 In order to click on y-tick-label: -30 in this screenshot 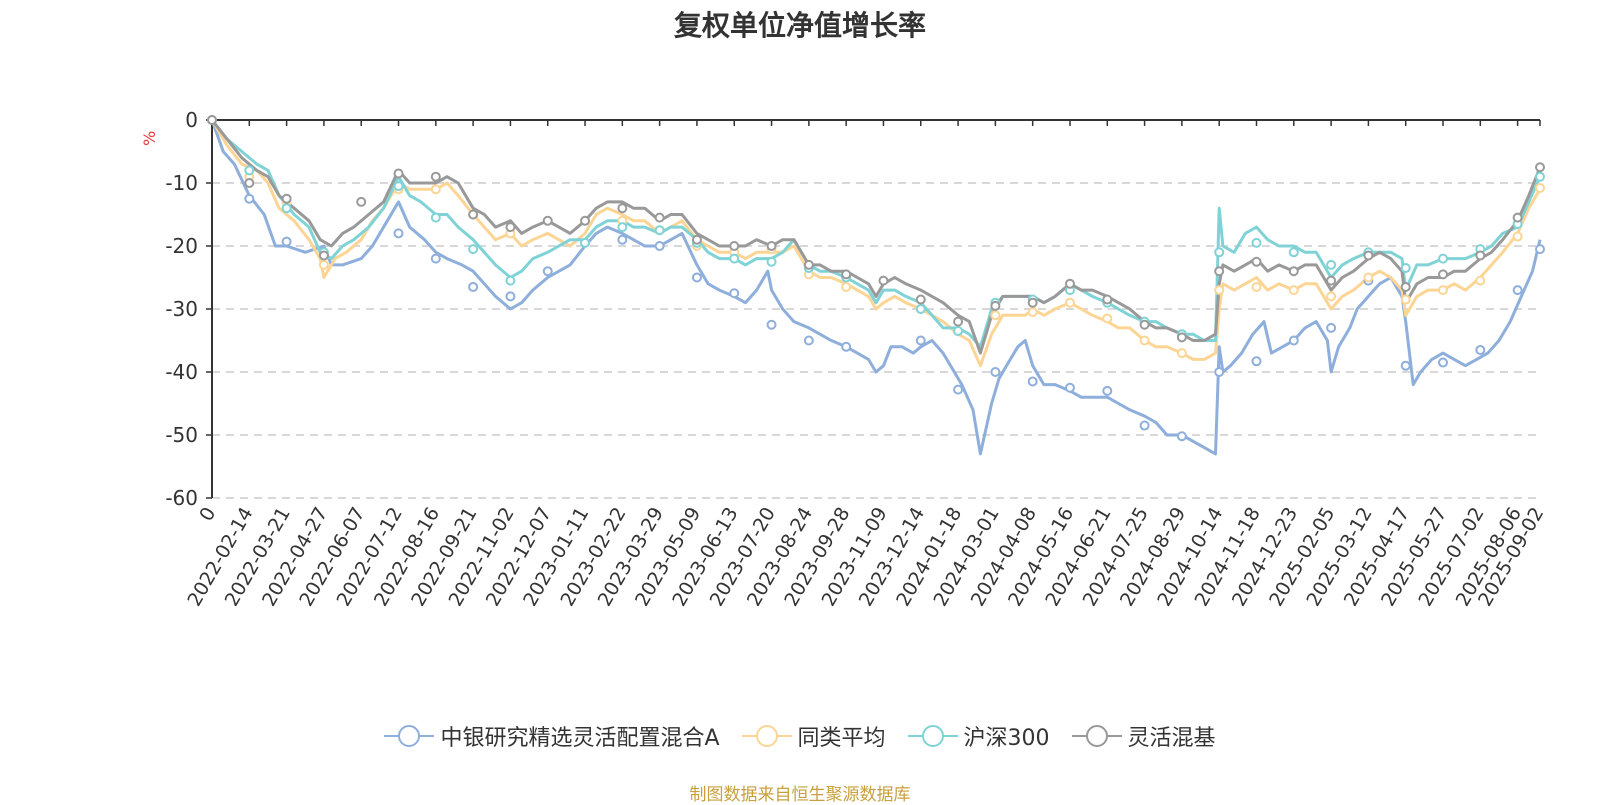, I will do `click(181, 309)`.